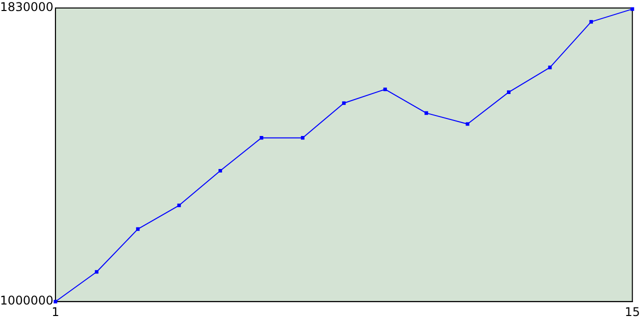 Image resolution: width=640 pixels, height=320 pixels. I want to click on x-tick-label: 1, so click(56, 311).